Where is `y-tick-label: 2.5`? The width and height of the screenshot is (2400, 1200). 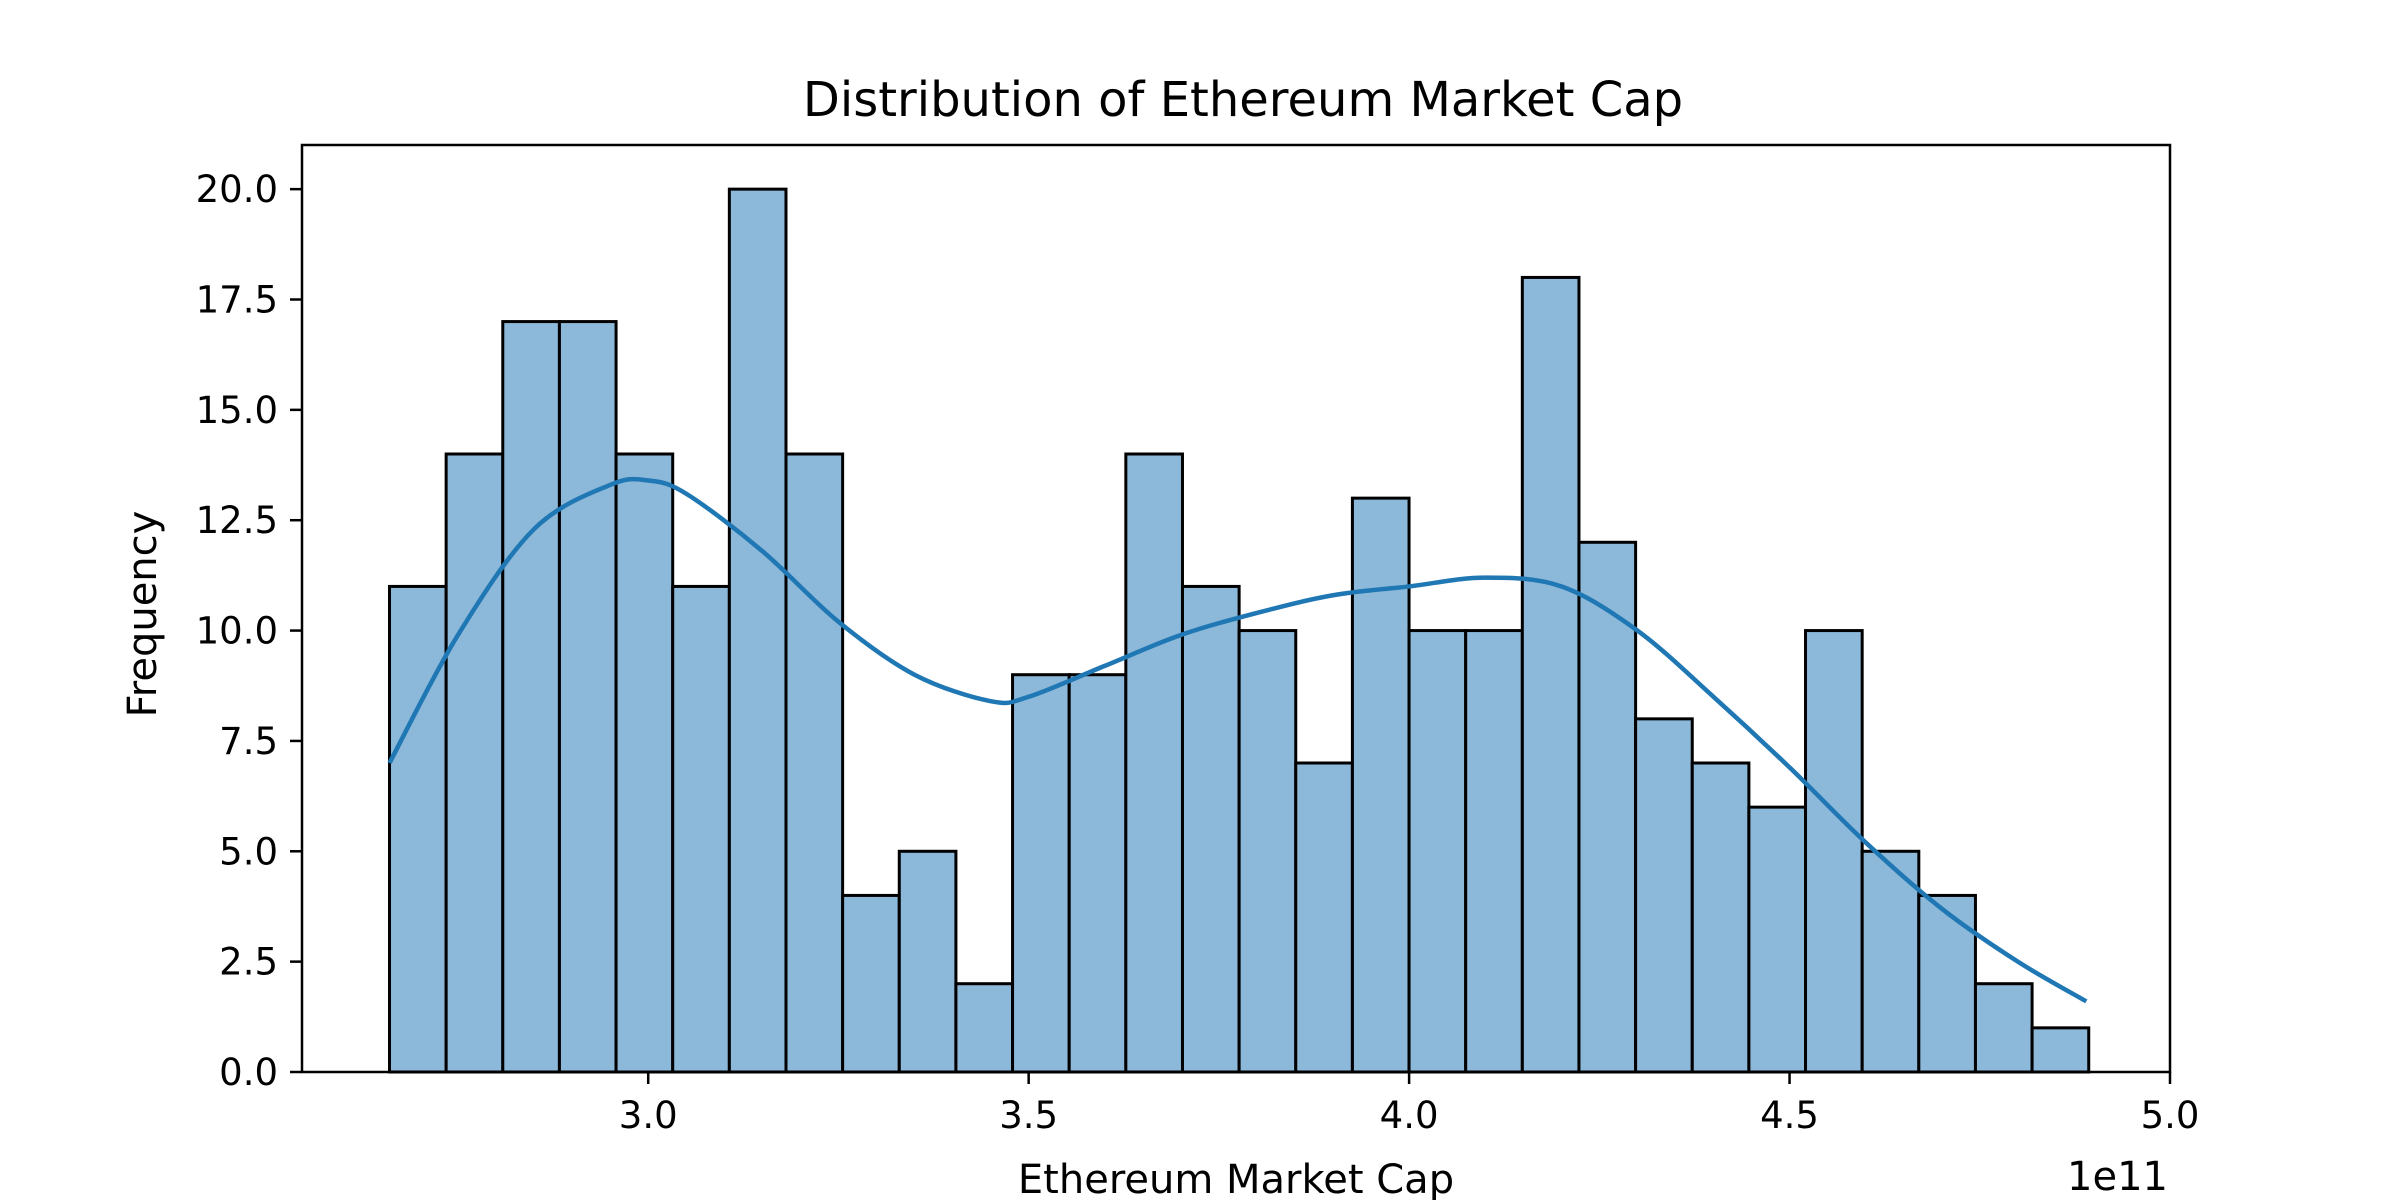 y-tick-label: 2.5 is located at coordinates (248, 962).